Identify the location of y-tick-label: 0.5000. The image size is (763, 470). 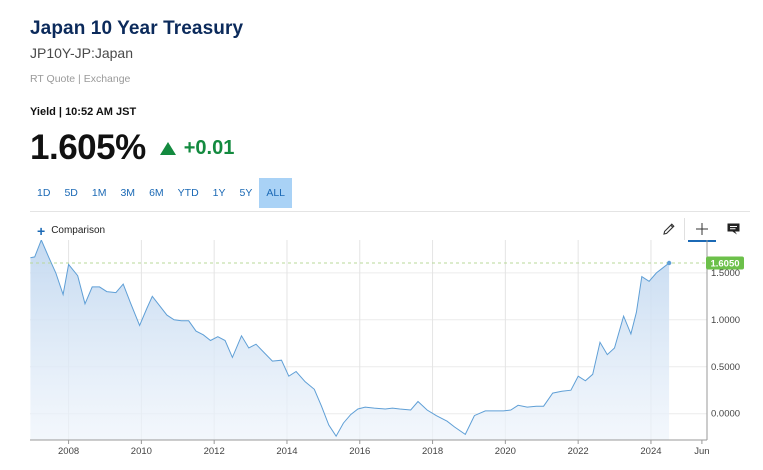
(725, 367).